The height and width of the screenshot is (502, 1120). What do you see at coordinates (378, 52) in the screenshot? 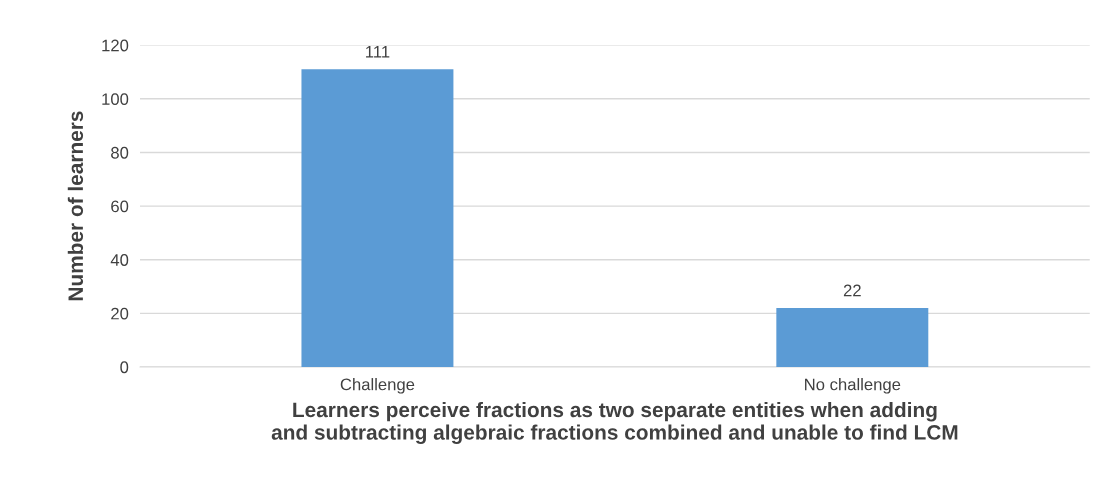
I see `data-label: 111` at bounding box center [378, 52].